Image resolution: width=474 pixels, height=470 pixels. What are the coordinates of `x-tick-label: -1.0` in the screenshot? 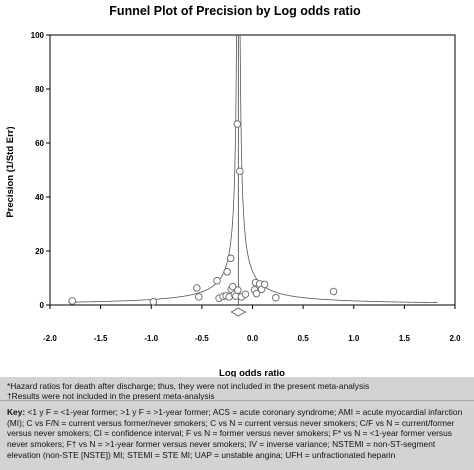 It's located at (151, 338).